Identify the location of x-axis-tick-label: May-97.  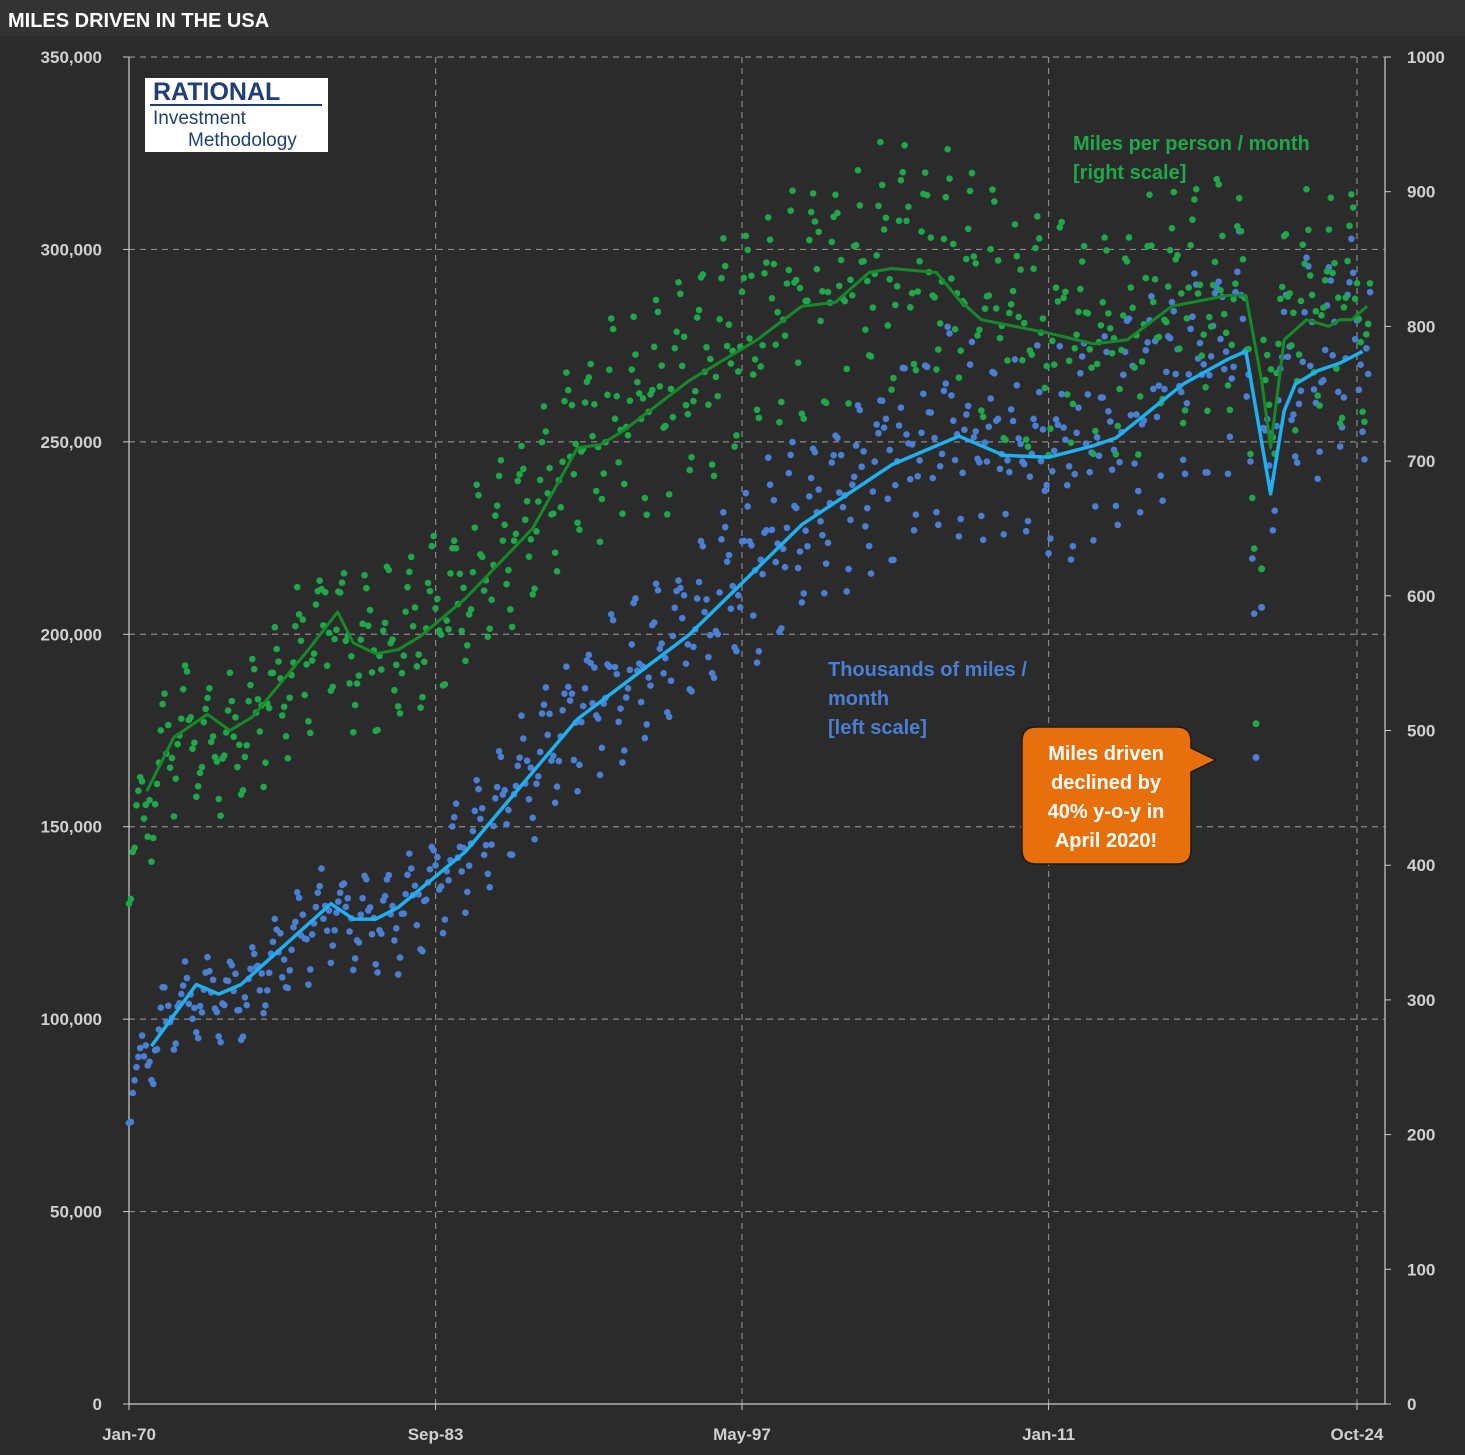
(742, 1434).